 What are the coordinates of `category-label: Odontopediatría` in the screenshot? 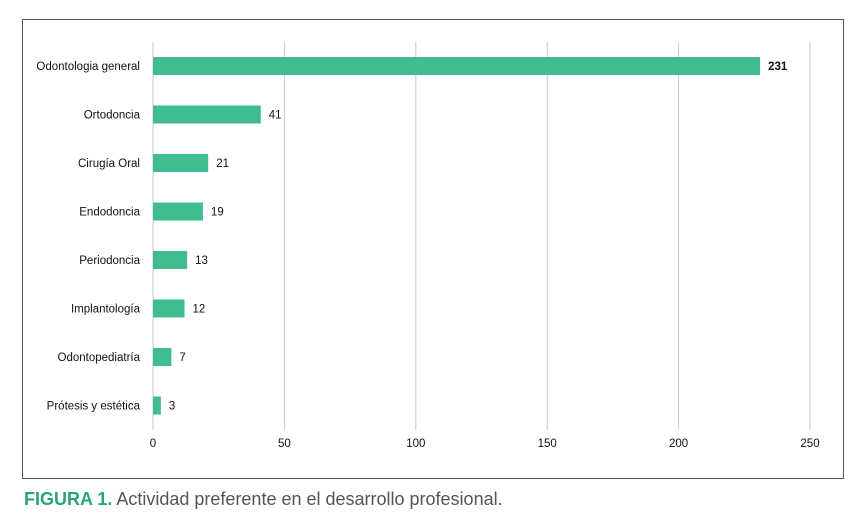 It's located at (99, 358).